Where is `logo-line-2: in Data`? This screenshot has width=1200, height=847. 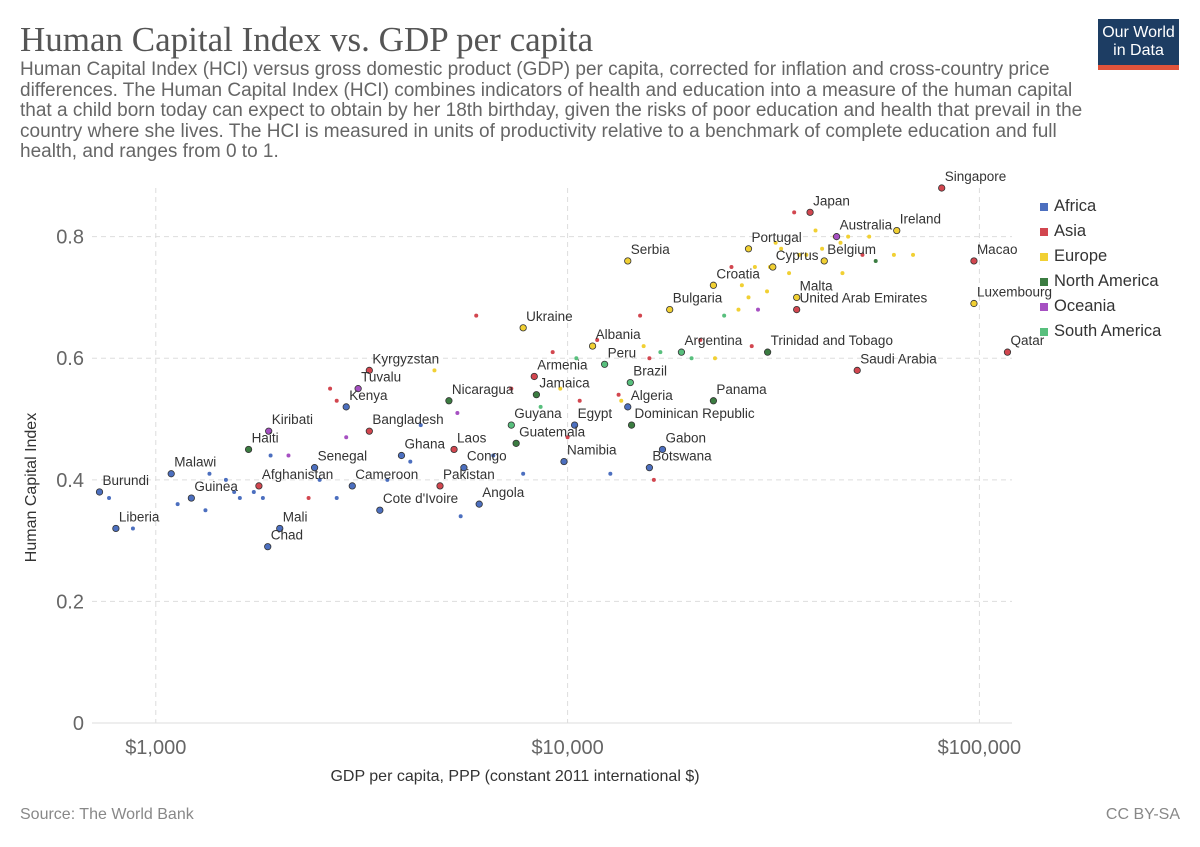 logo-line-2: in Data is located at coordinates (1138, 50).